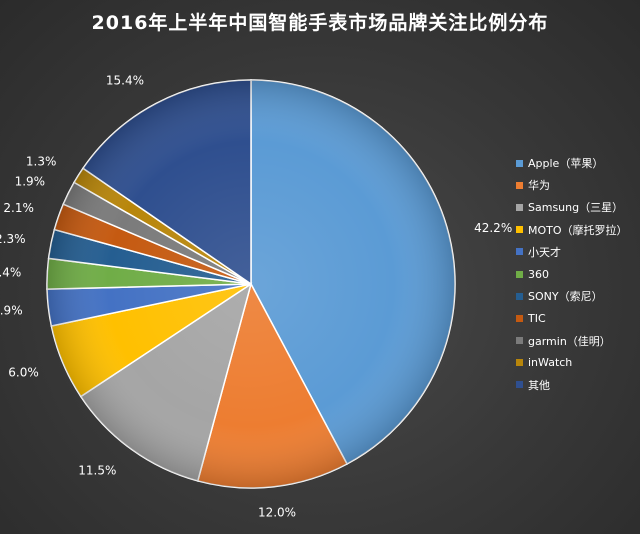 The width and height of the screenshot is (640, 534). Describe the element at coordinates (320, 23) in the screenshot. I see `chart-title: 2016年上半年中国智能手表市场品牌关注比例分布` at that location.